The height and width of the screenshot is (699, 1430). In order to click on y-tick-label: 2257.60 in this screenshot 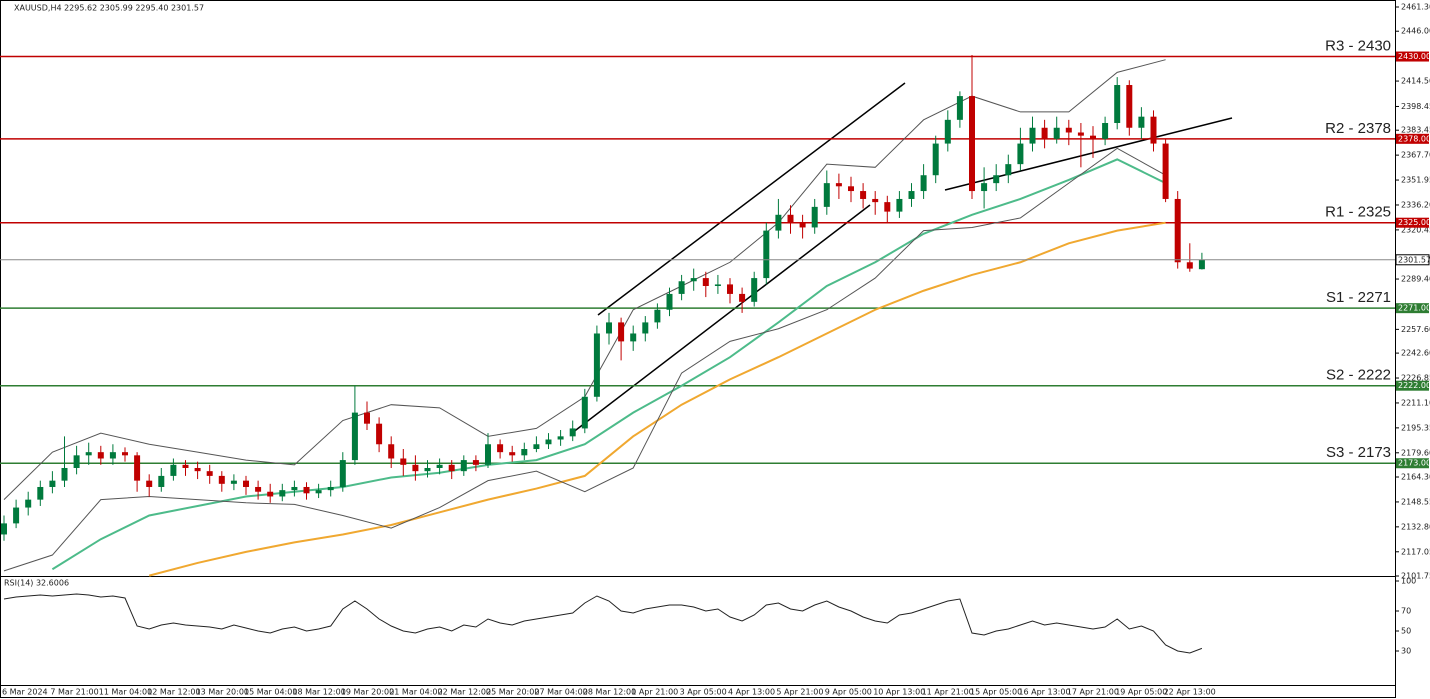, I will do `click(1415, 329)`.